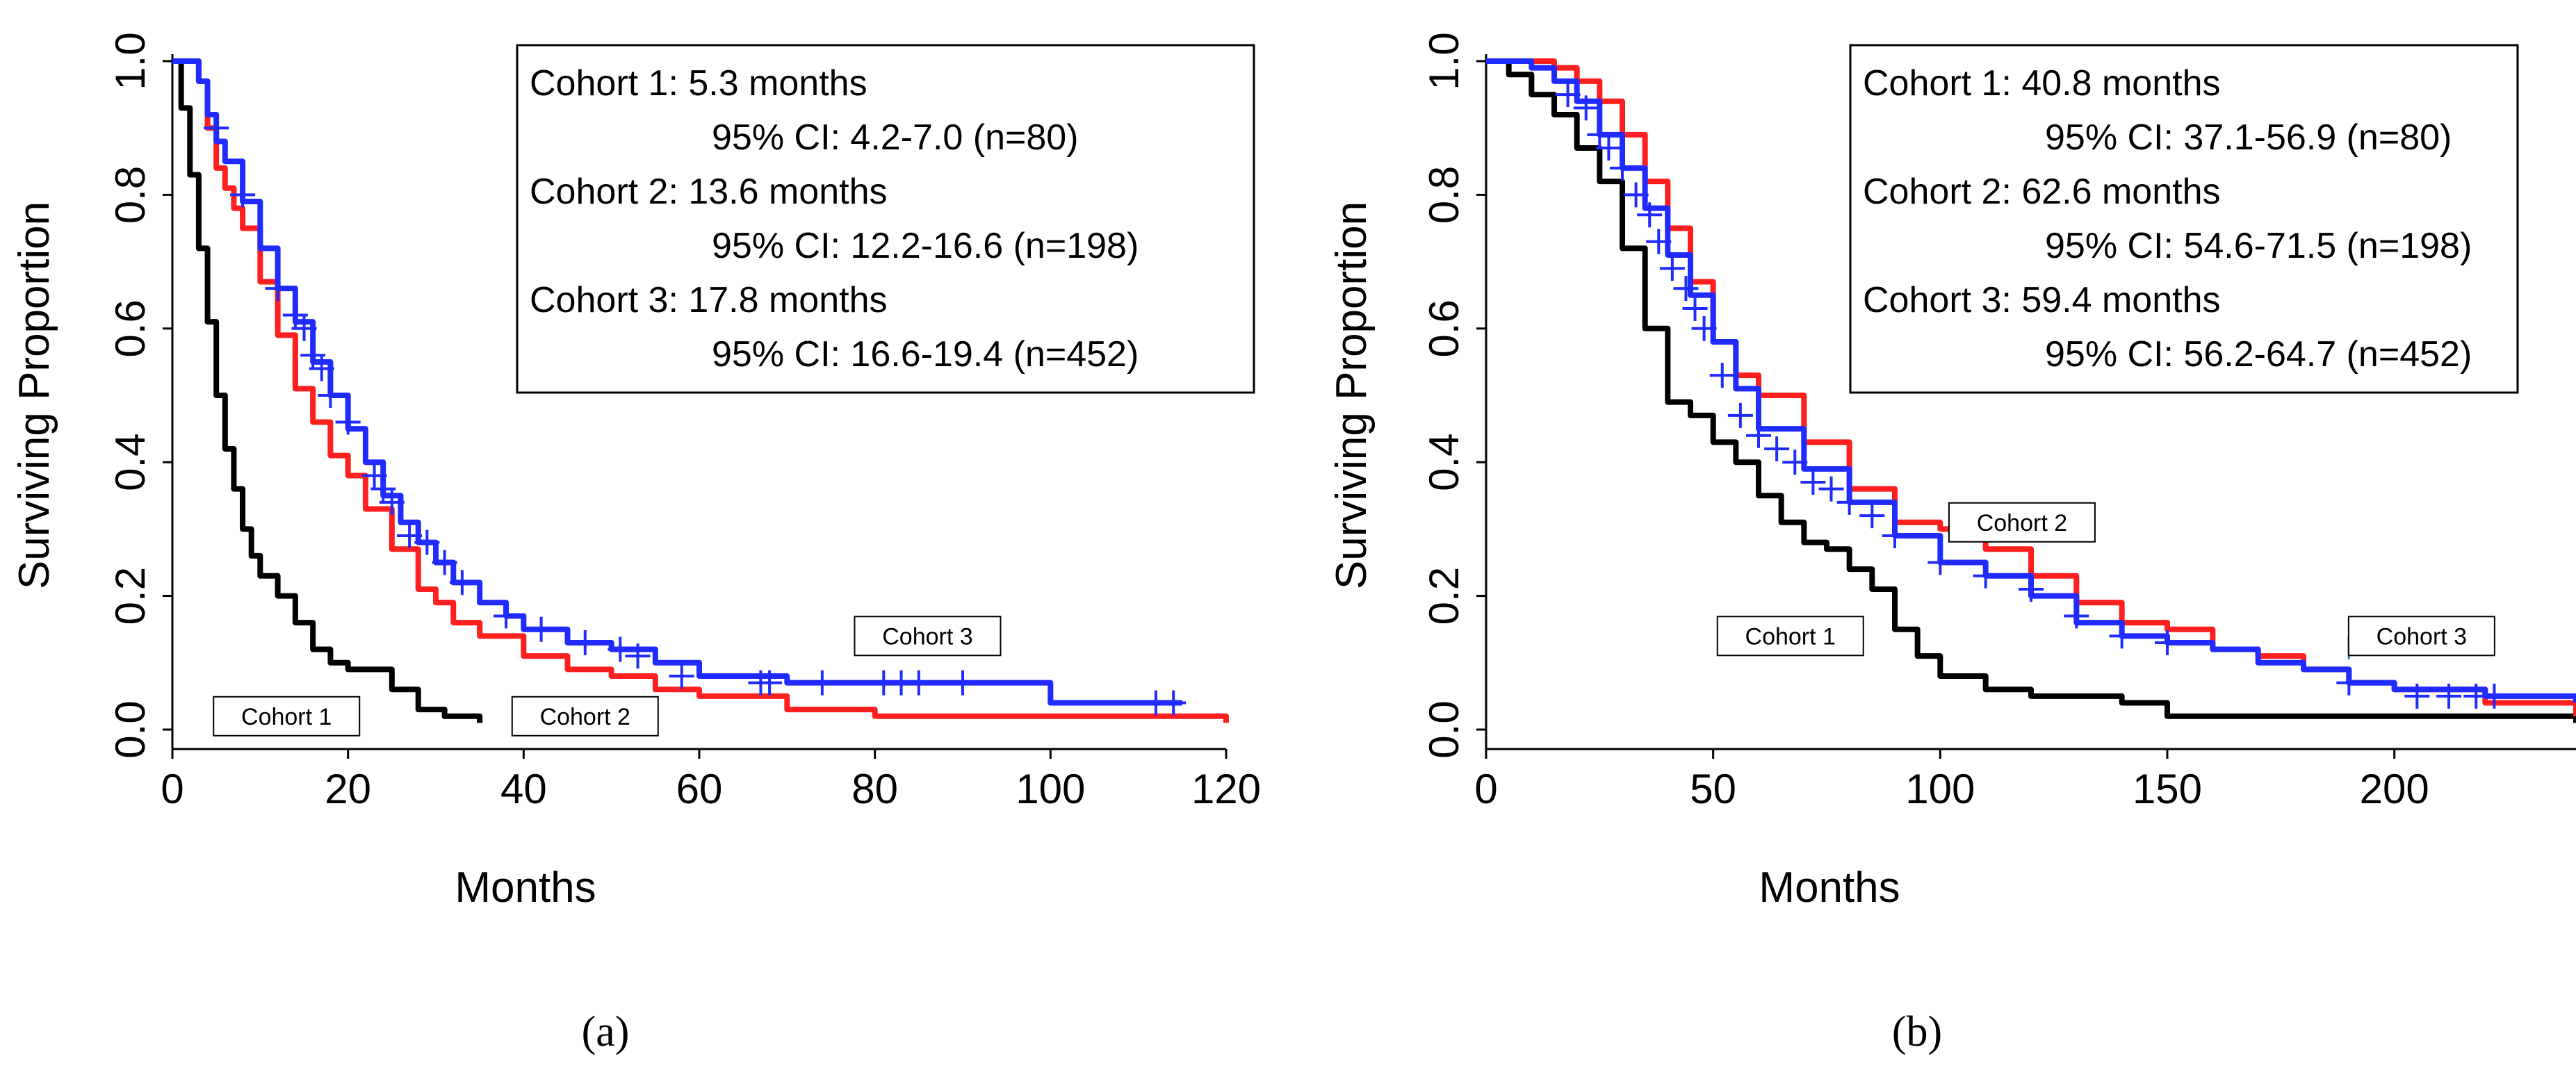 The height and width of the screenshot is (1077, 2576). Describe the element at coordinates (698, 83) in the screenshot. I see `legend-line: Cohort 1: 5.3 months` at that location.